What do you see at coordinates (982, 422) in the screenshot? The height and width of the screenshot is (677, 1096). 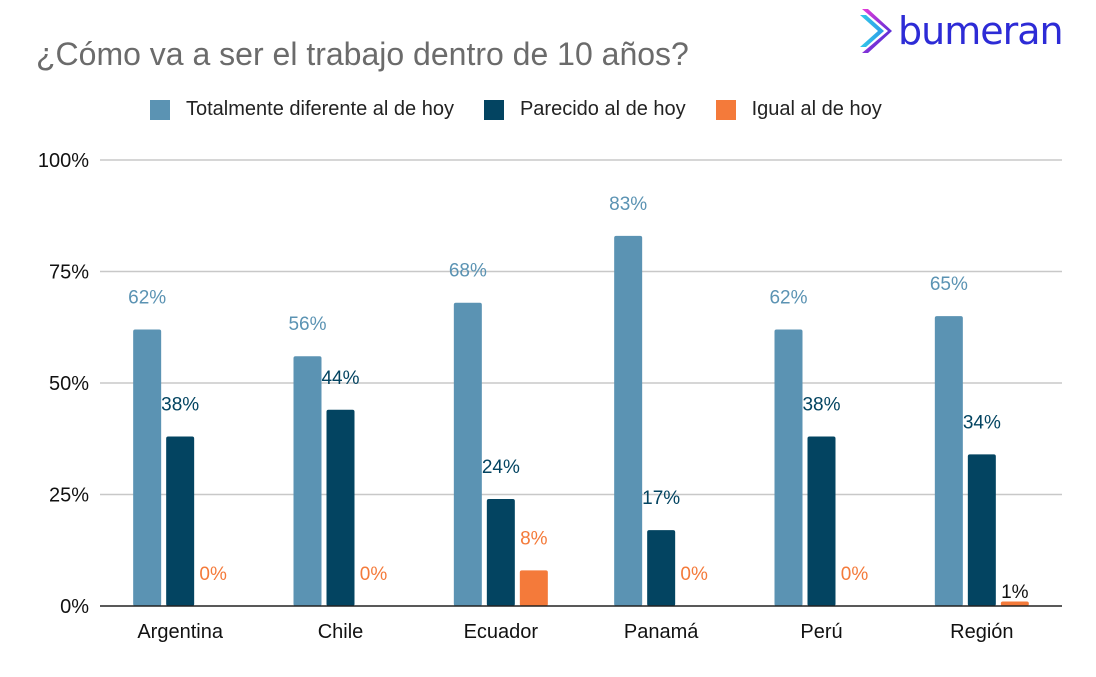 I see `data-label-parecido: 34%` at bounding box center [982, 422].